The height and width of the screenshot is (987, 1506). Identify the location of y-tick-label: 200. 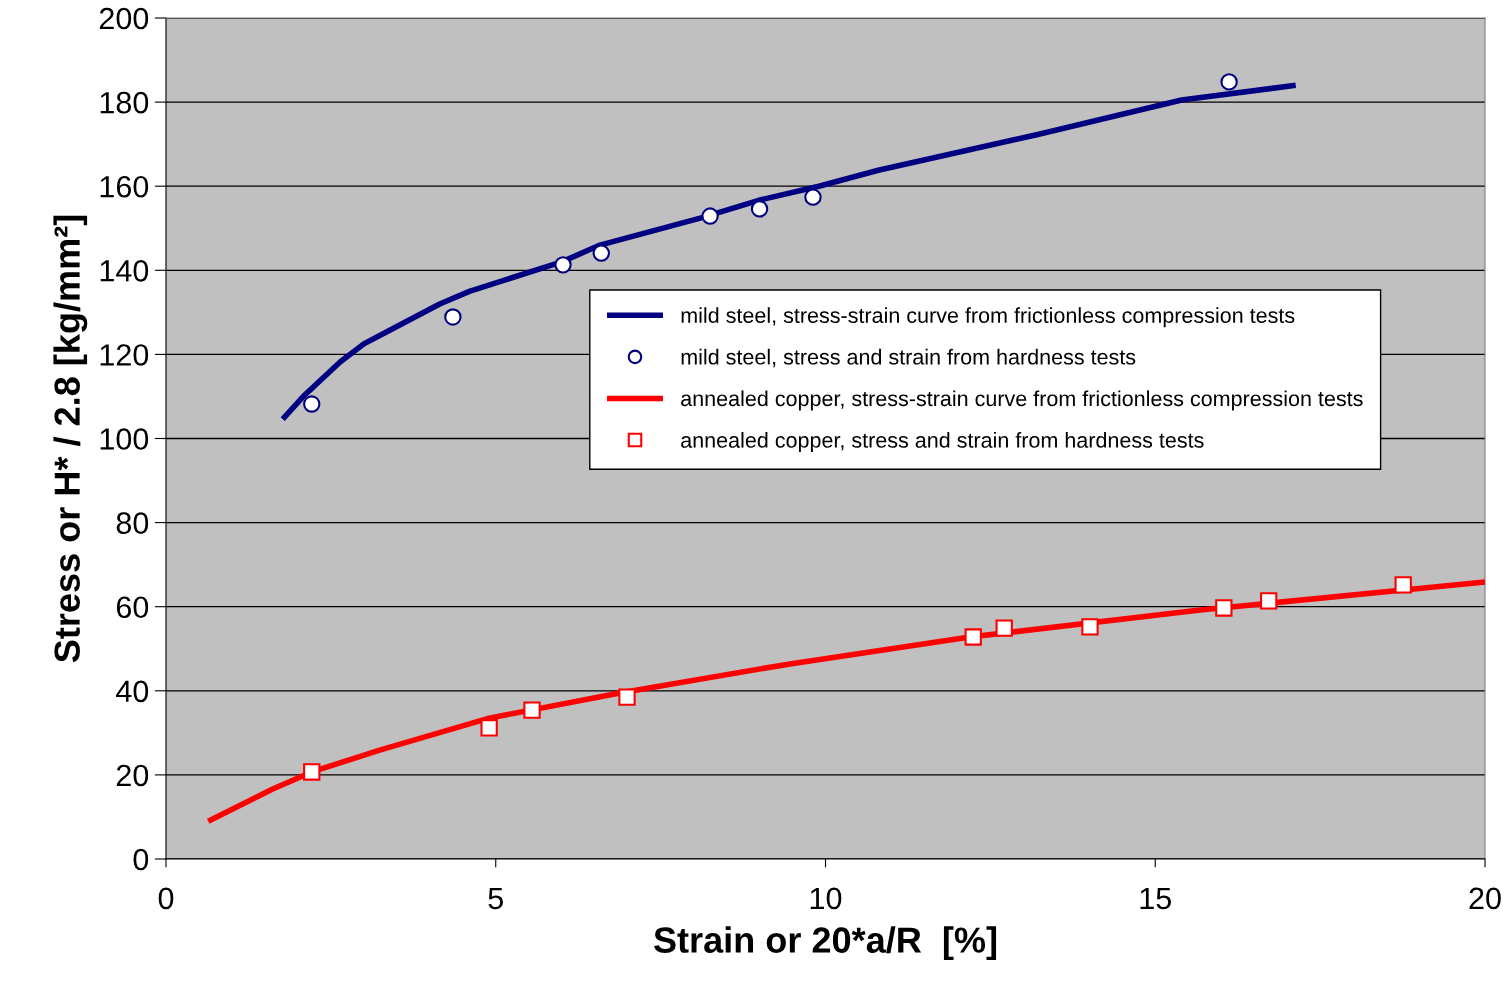
(124, 18).